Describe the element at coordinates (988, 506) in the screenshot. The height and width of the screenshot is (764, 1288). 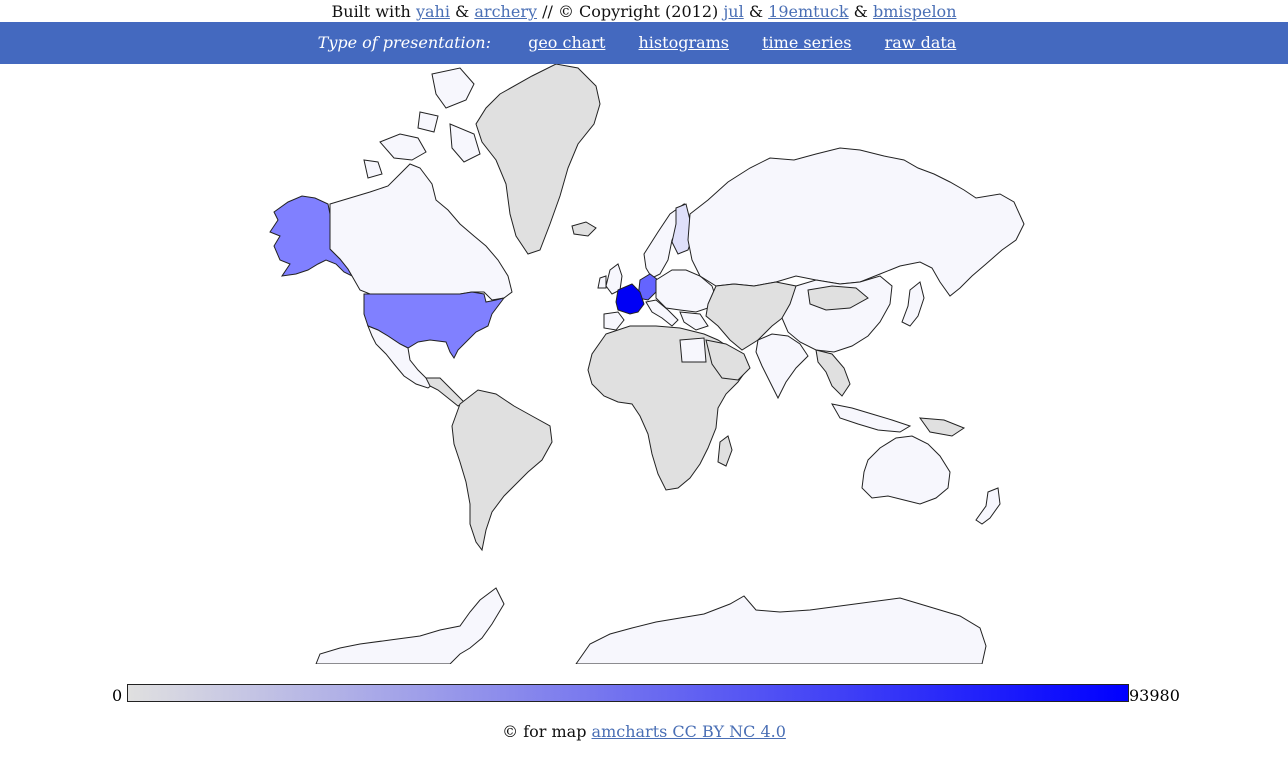
I see `country-new-zealand` at that location.